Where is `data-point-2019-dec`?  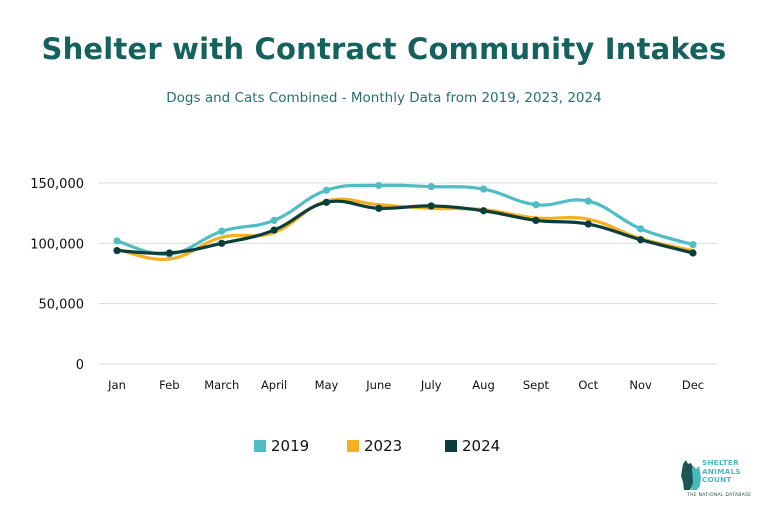 data-point-2019-dec is located at coordinates (693, 244).